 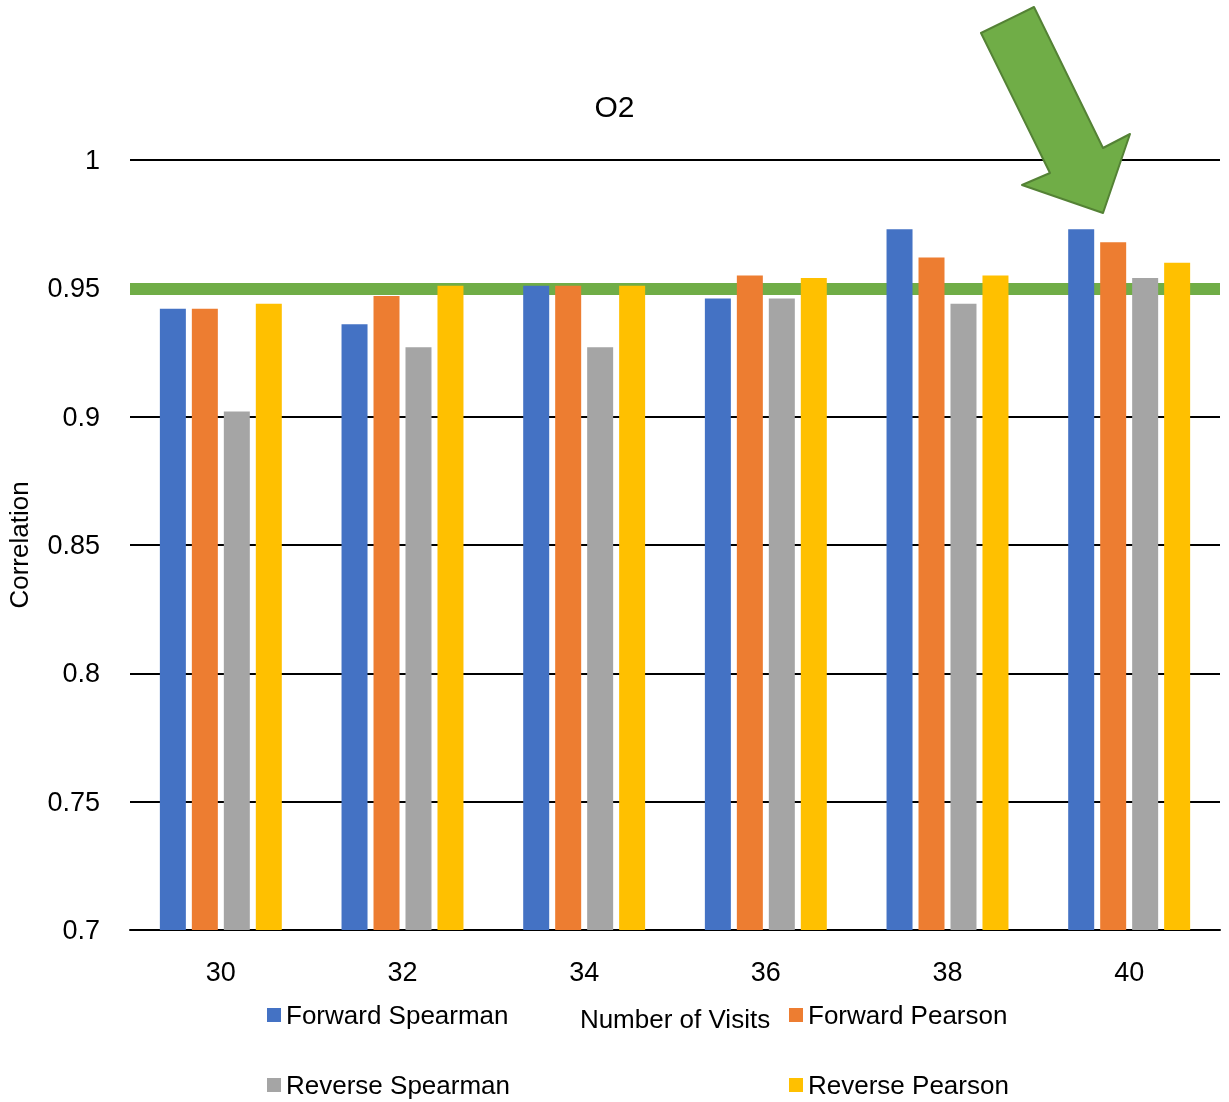 I want to click on y-axis-title: Correlation, so click(x=19, y=545).